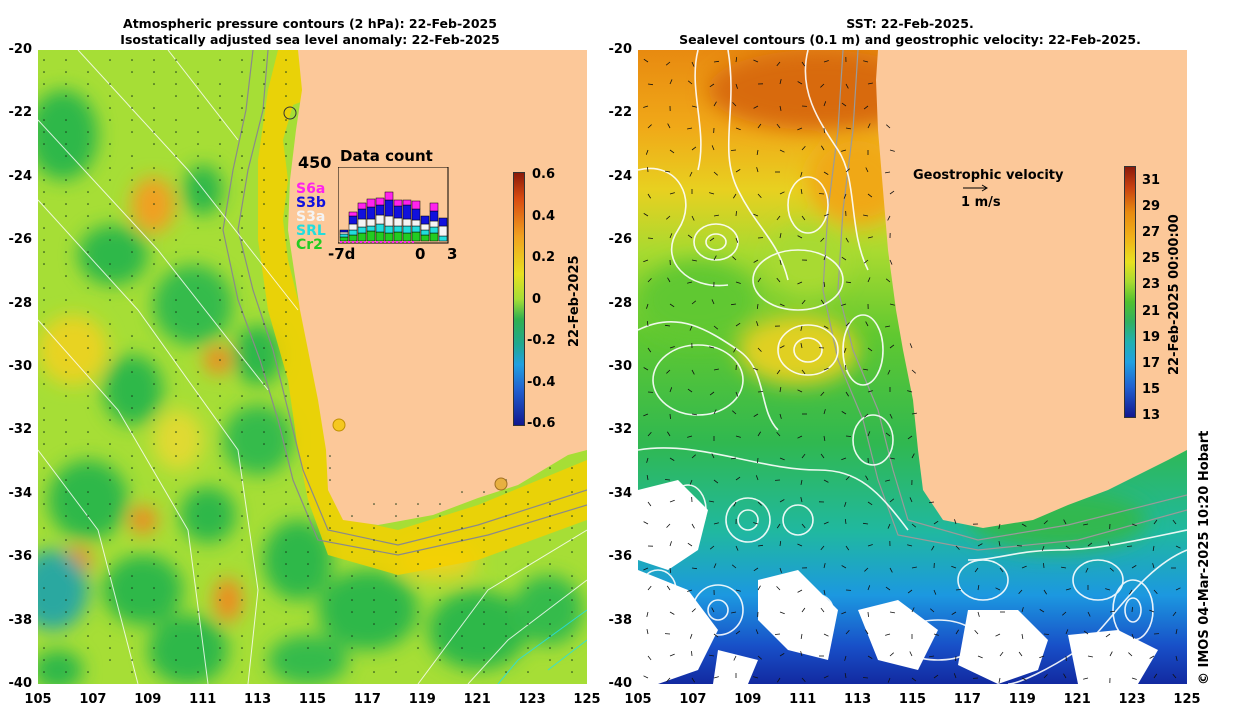 This screenshot has width=1250, height=720. Describe the element at coordinates (858, 699) in the screenshot. I see `x-axis-tick-right: 113` at that location.